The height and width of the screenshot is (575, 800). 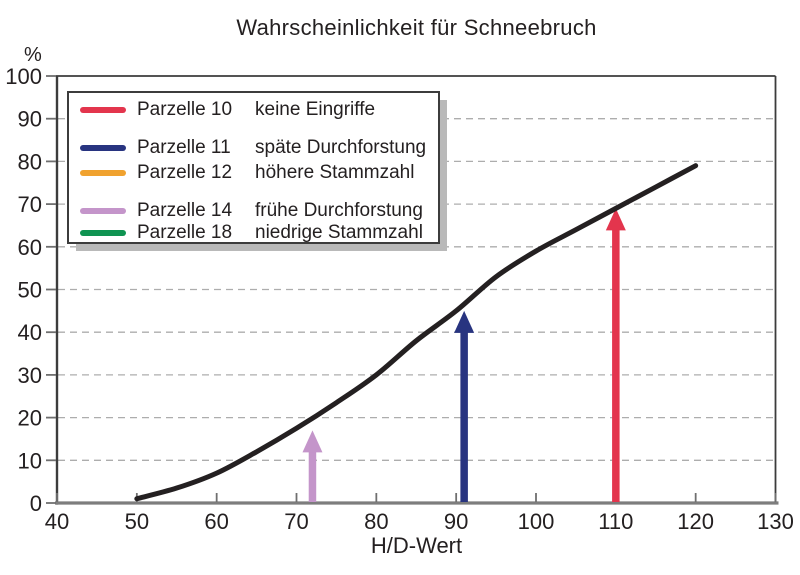 I want to click on y-tick-marks, so click(x=51, y=289).